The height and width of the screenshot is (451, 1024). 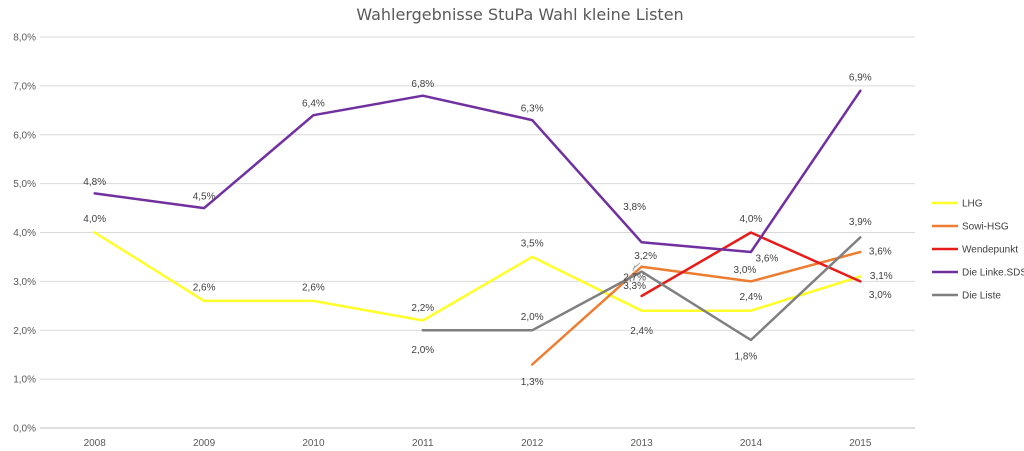 What do you see at coordinates (24, 380) in the screenshot?
I see `y-tick-label: 1,0%` at bounding box center [24, 380].